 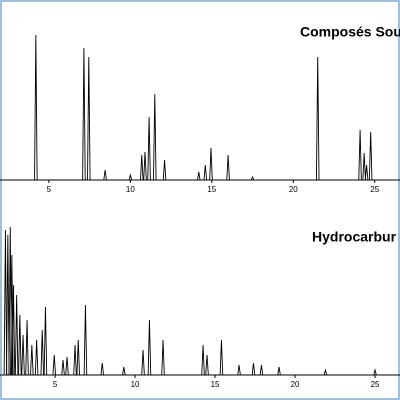 What do you see at coordinates (350, 32) in the screenshot?
I see `panel-title: Composés Sou` at bounding box center [350, 32].